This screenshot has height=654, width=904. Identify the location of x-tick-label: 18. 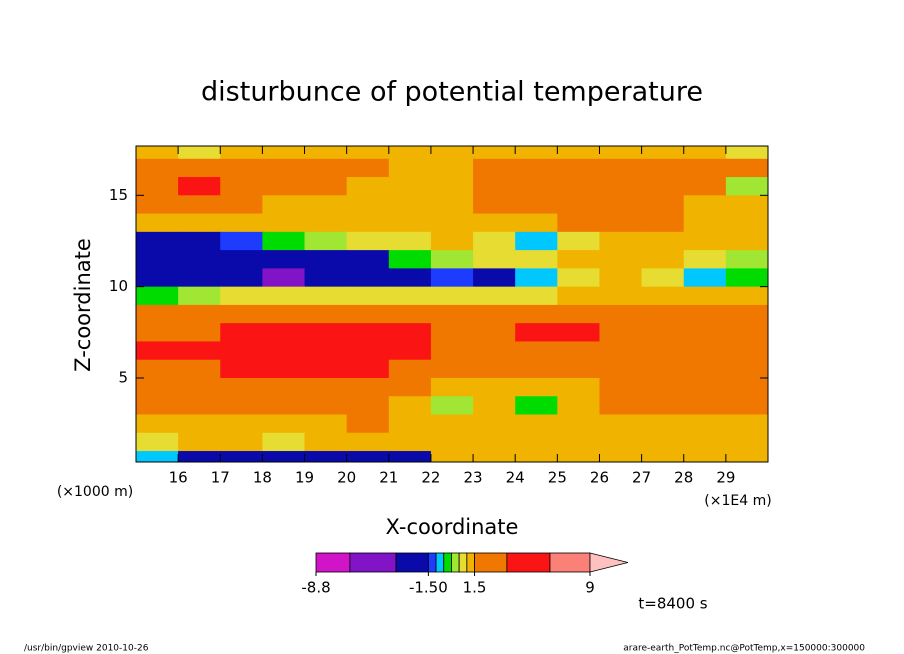
(262, 478).